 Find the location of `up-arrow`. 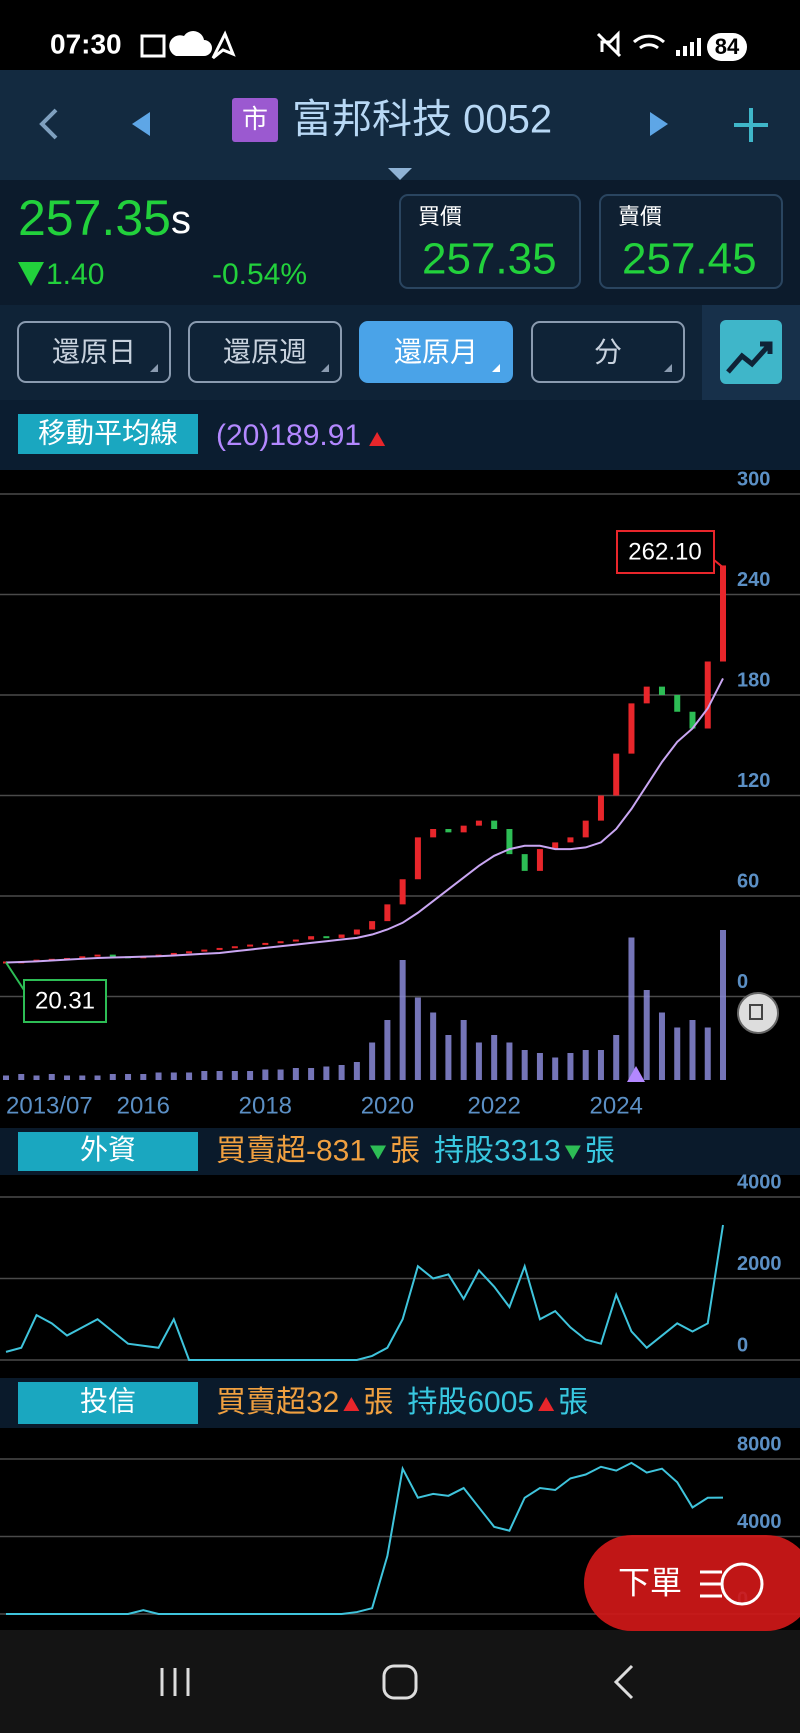

up-arrow is located at coordinates (377, 439).